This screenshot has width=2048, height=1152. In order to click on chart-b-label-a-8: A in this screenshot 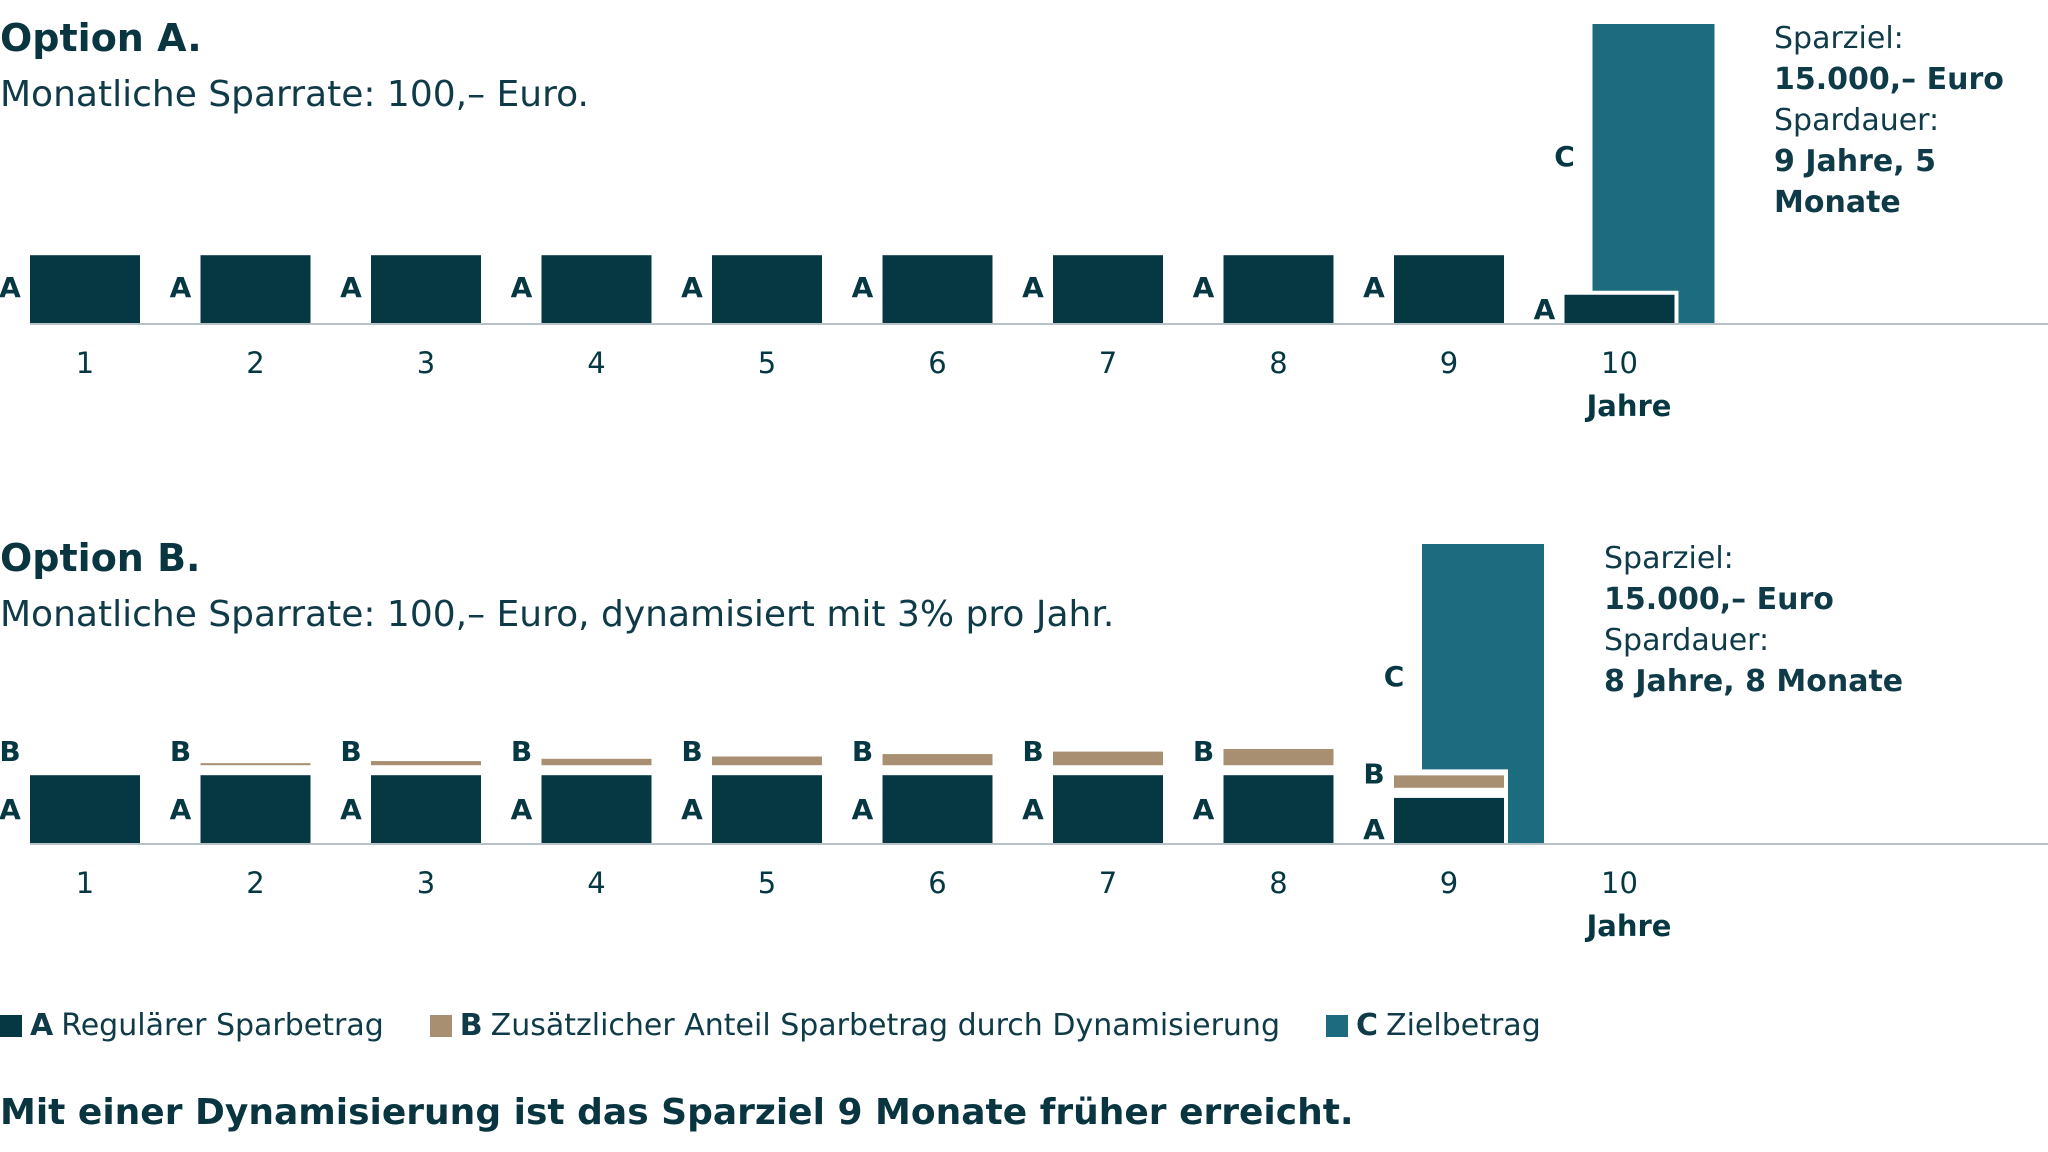, I will do `click(1204, 809)`.